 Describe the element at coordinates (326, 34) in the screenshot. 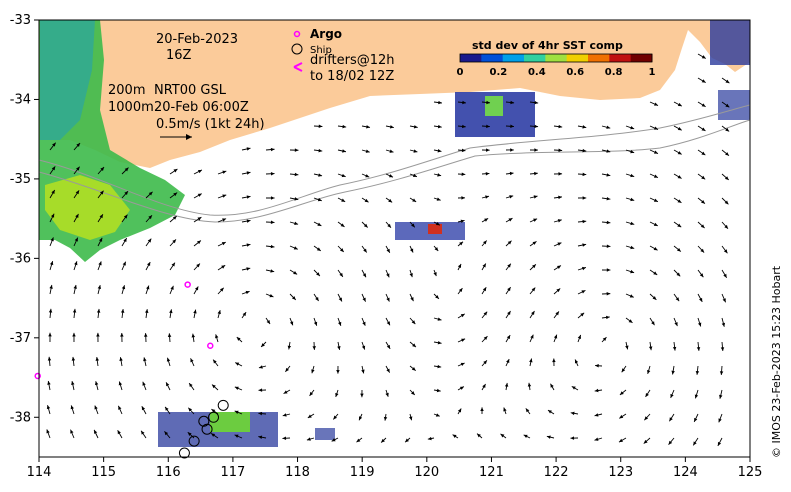

I see `argo-legend-label: Argo` at that location.